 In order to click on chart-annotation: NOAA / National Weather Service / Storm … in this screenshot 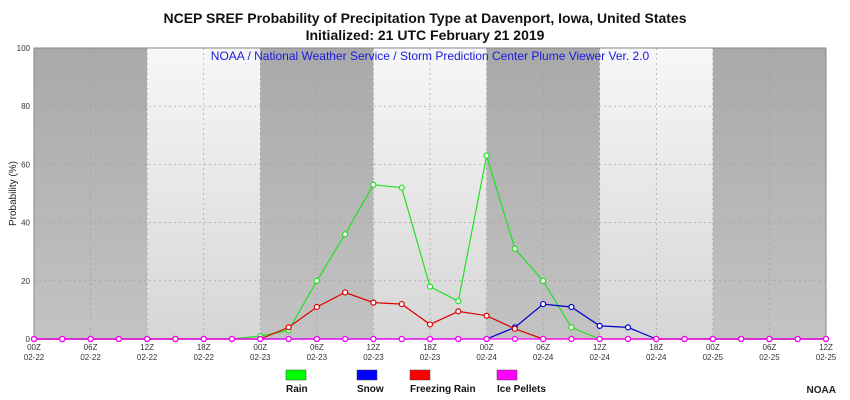, I will do `click(430, 56)`.